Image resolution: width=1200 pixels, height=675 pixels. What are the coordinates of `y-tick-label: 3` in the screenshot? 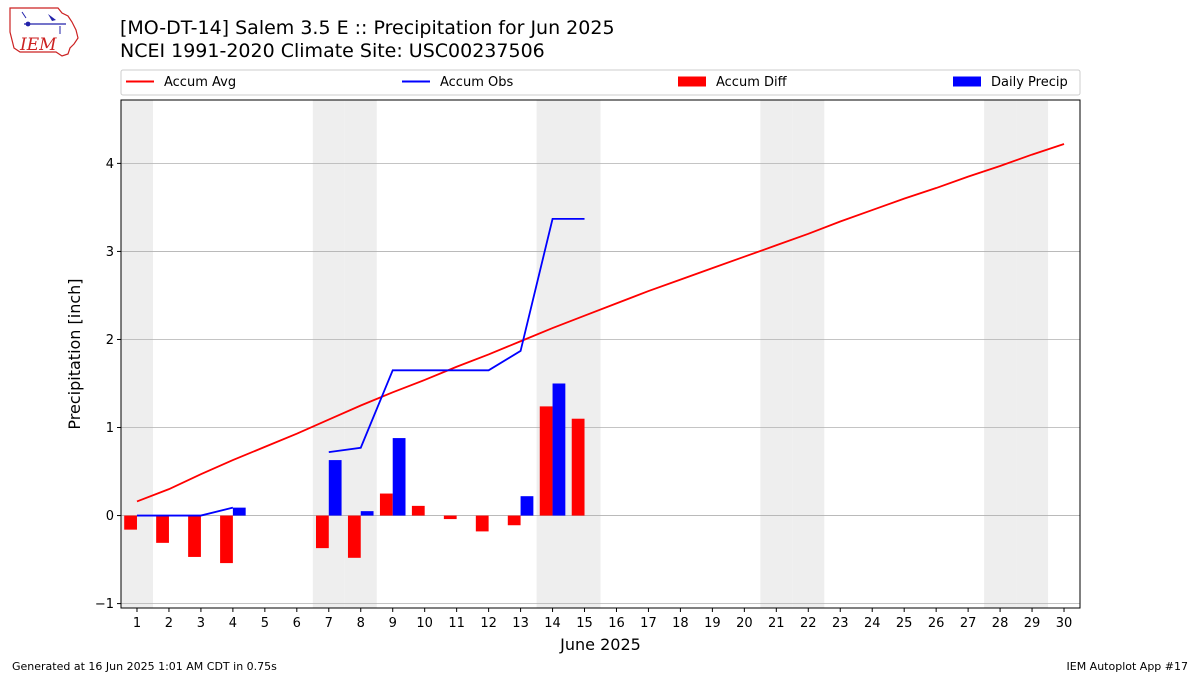 It's located at (110, 252).